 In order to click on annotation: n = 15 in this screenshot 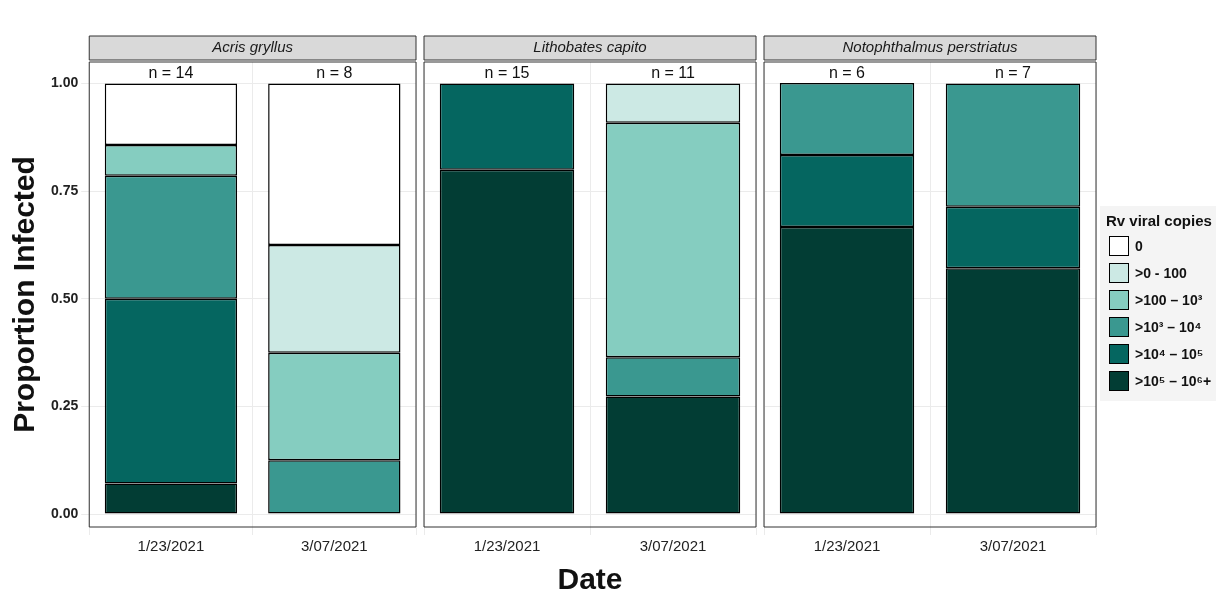, I will do `click(507, 72)`.